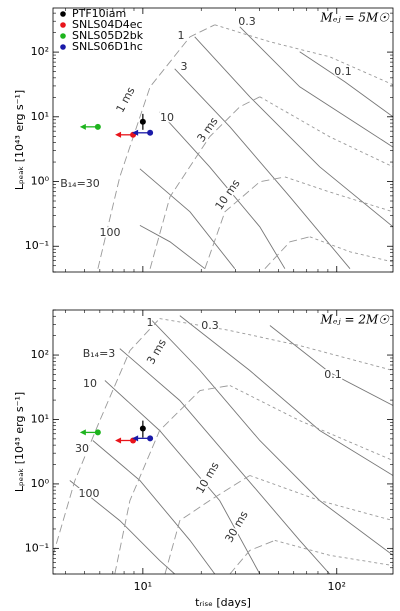 The width and height of the screenshot is (400, 611). Describe the element at coordinates (156, 352) in the screenshot. I see `curve-label: 3 ms` at that location.